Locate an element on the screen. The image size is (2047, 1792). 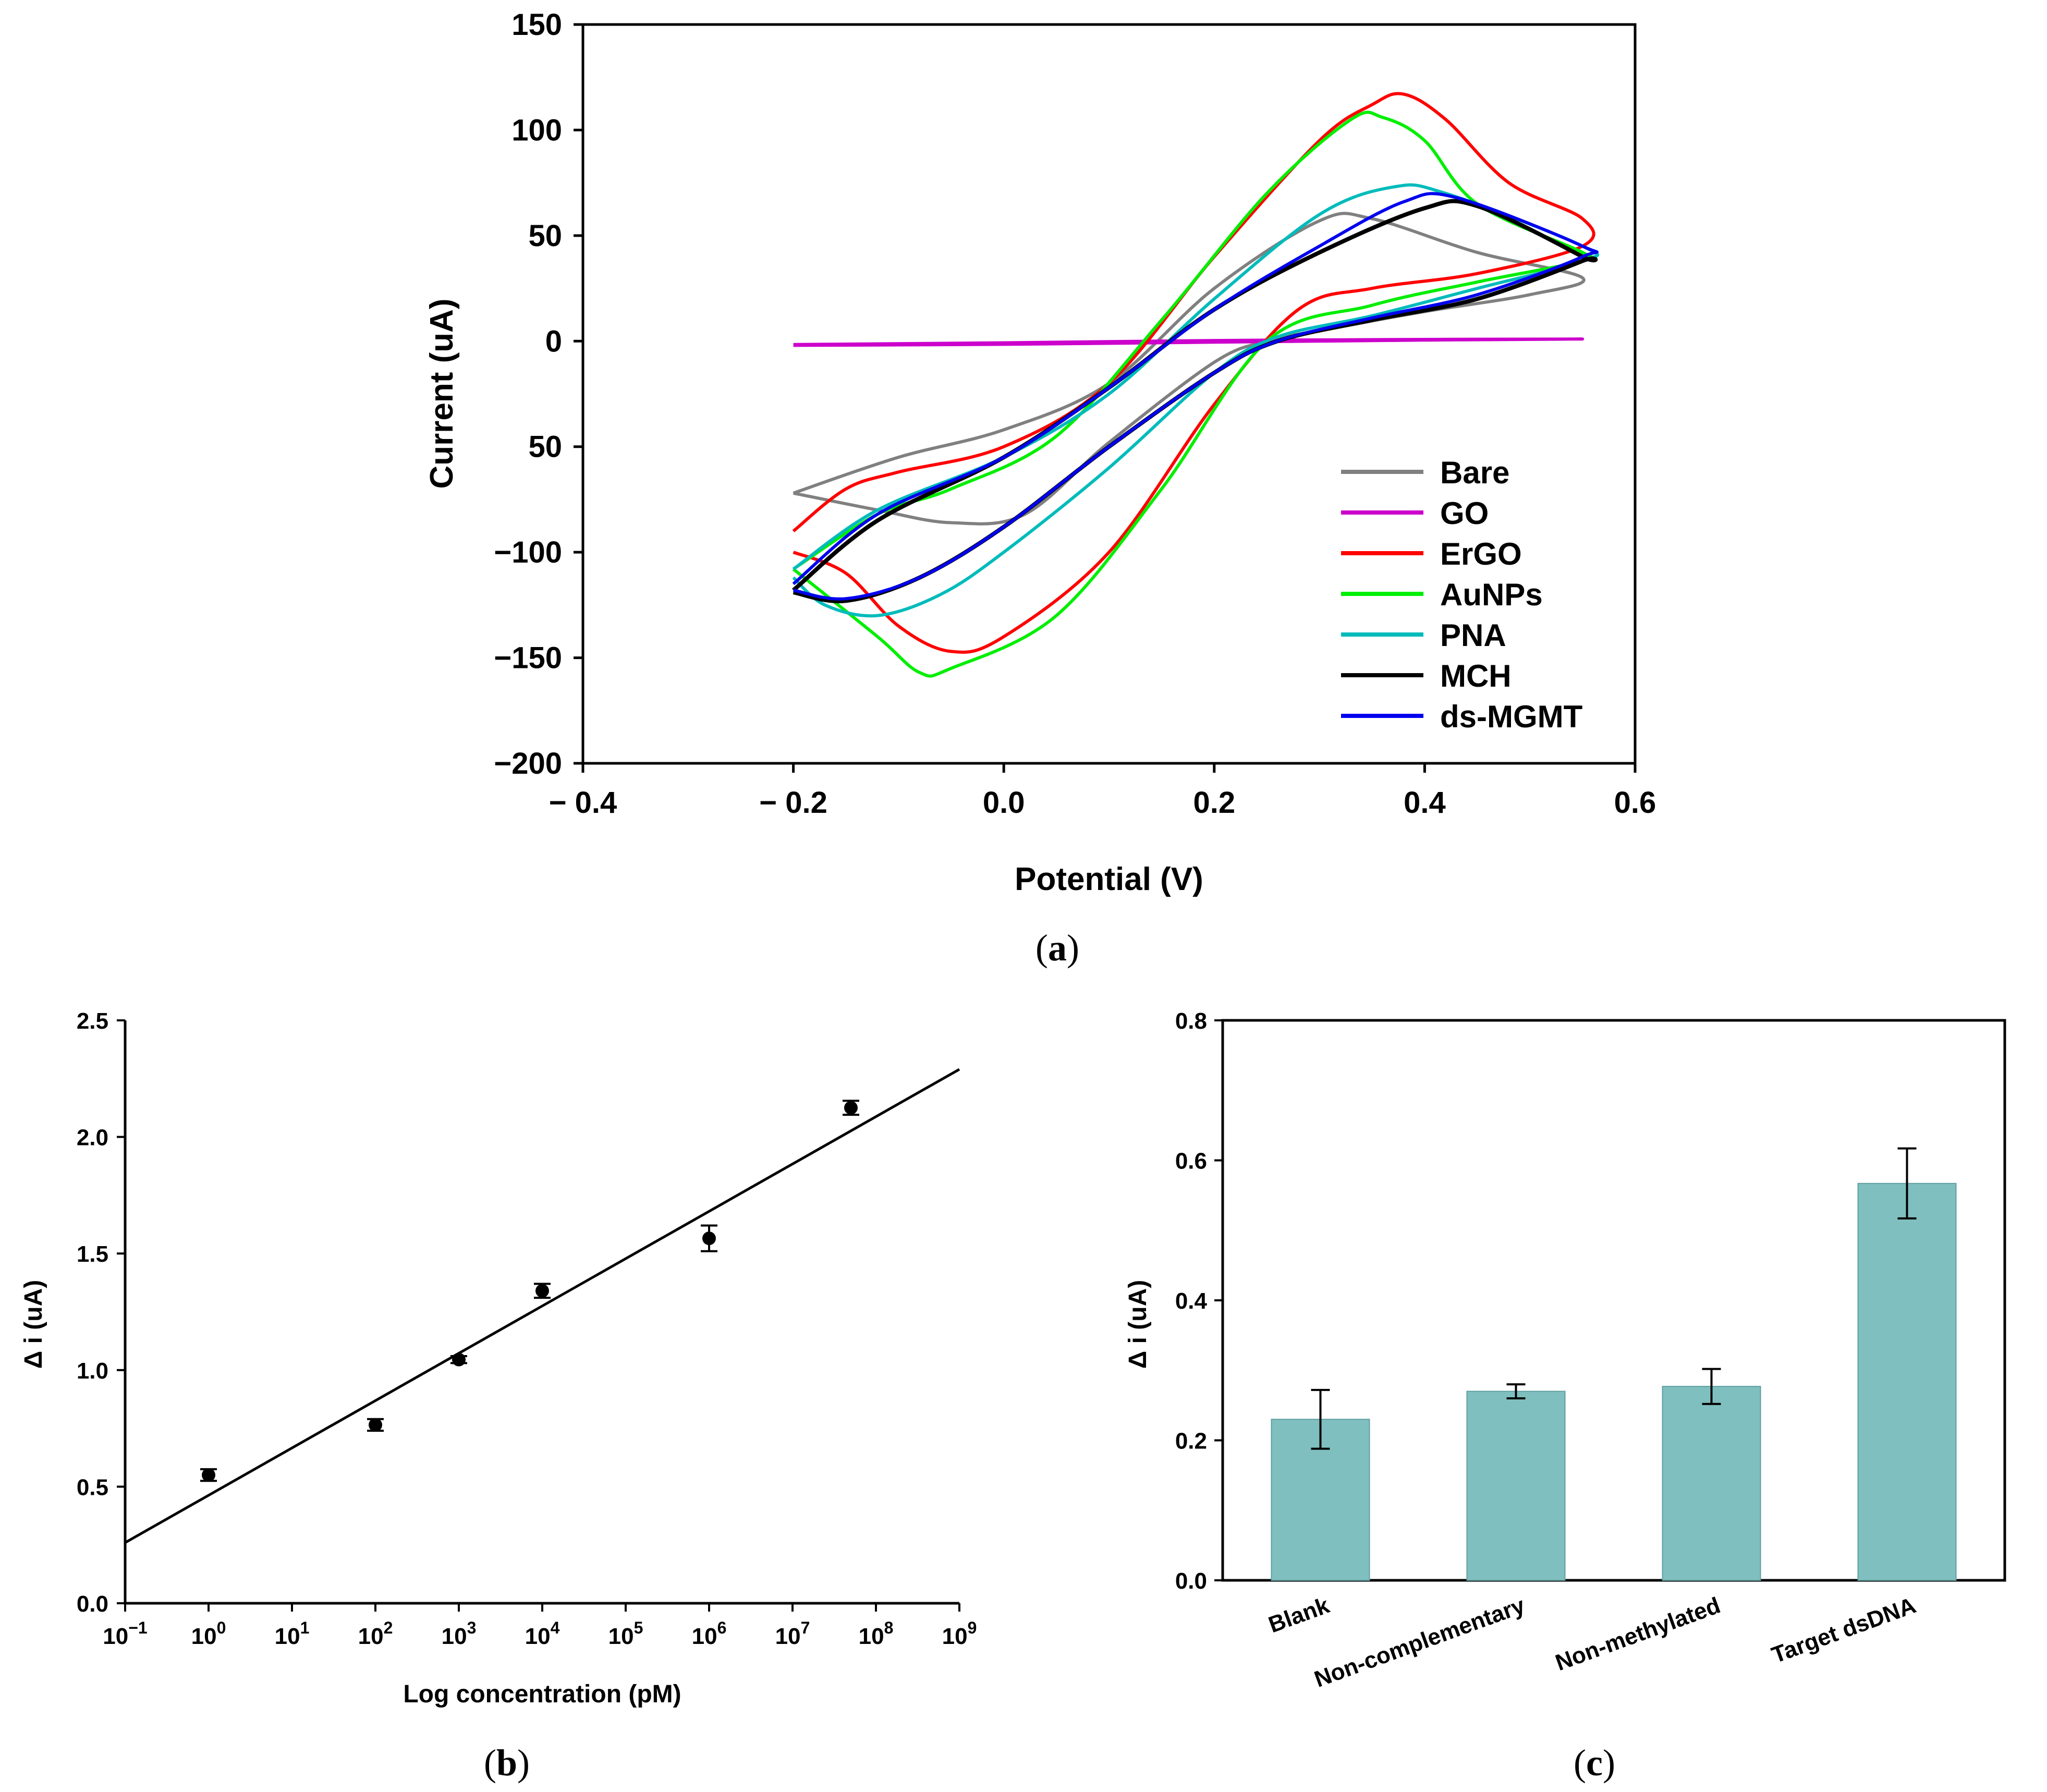
panel-a-x-tick-label: 0.4 is located at coordinates (1425, 803).